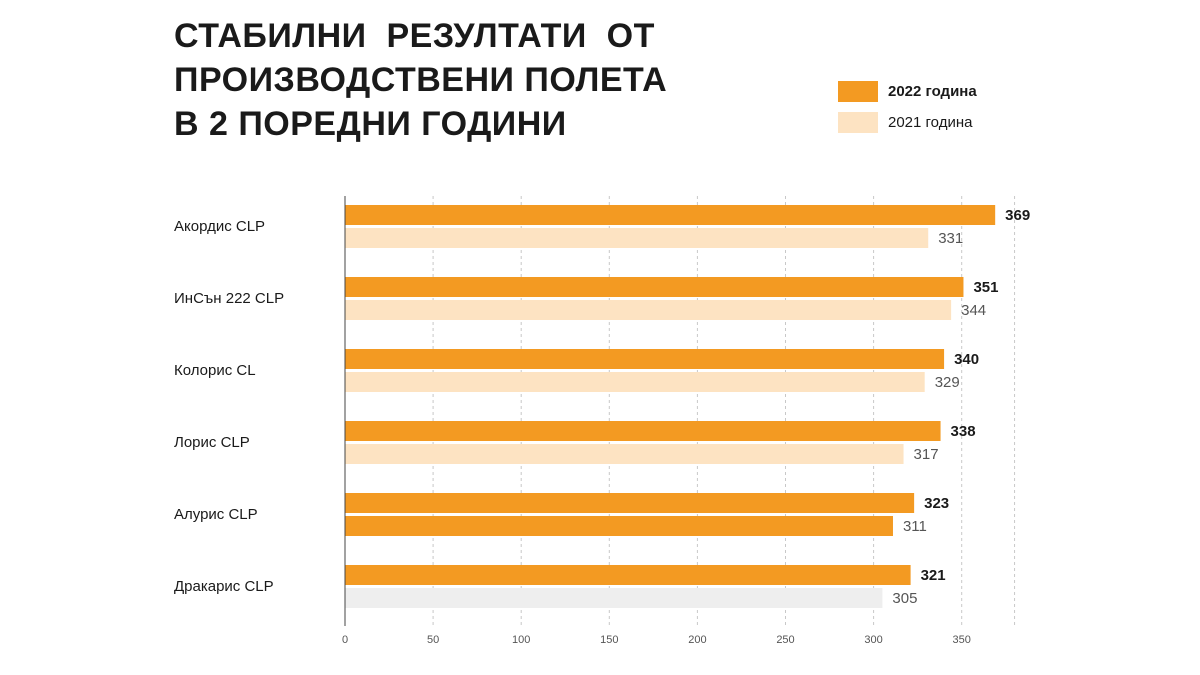 The height and width of the screenshot is (675, 1200). I want to click on title-line-2: ПРОИЗВОДСТВЕНИ ПОЛЕТА, so click(421, 80).